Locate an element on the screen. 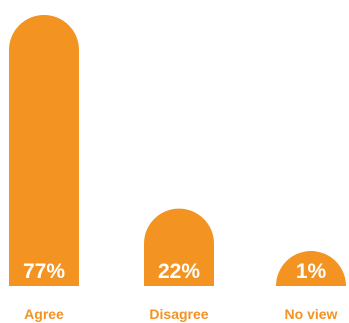 Image resolution: width=349 pixels, height=323 pixels. value-labels-layer: 77% 22% 1% is located at coordinates (175, 271).